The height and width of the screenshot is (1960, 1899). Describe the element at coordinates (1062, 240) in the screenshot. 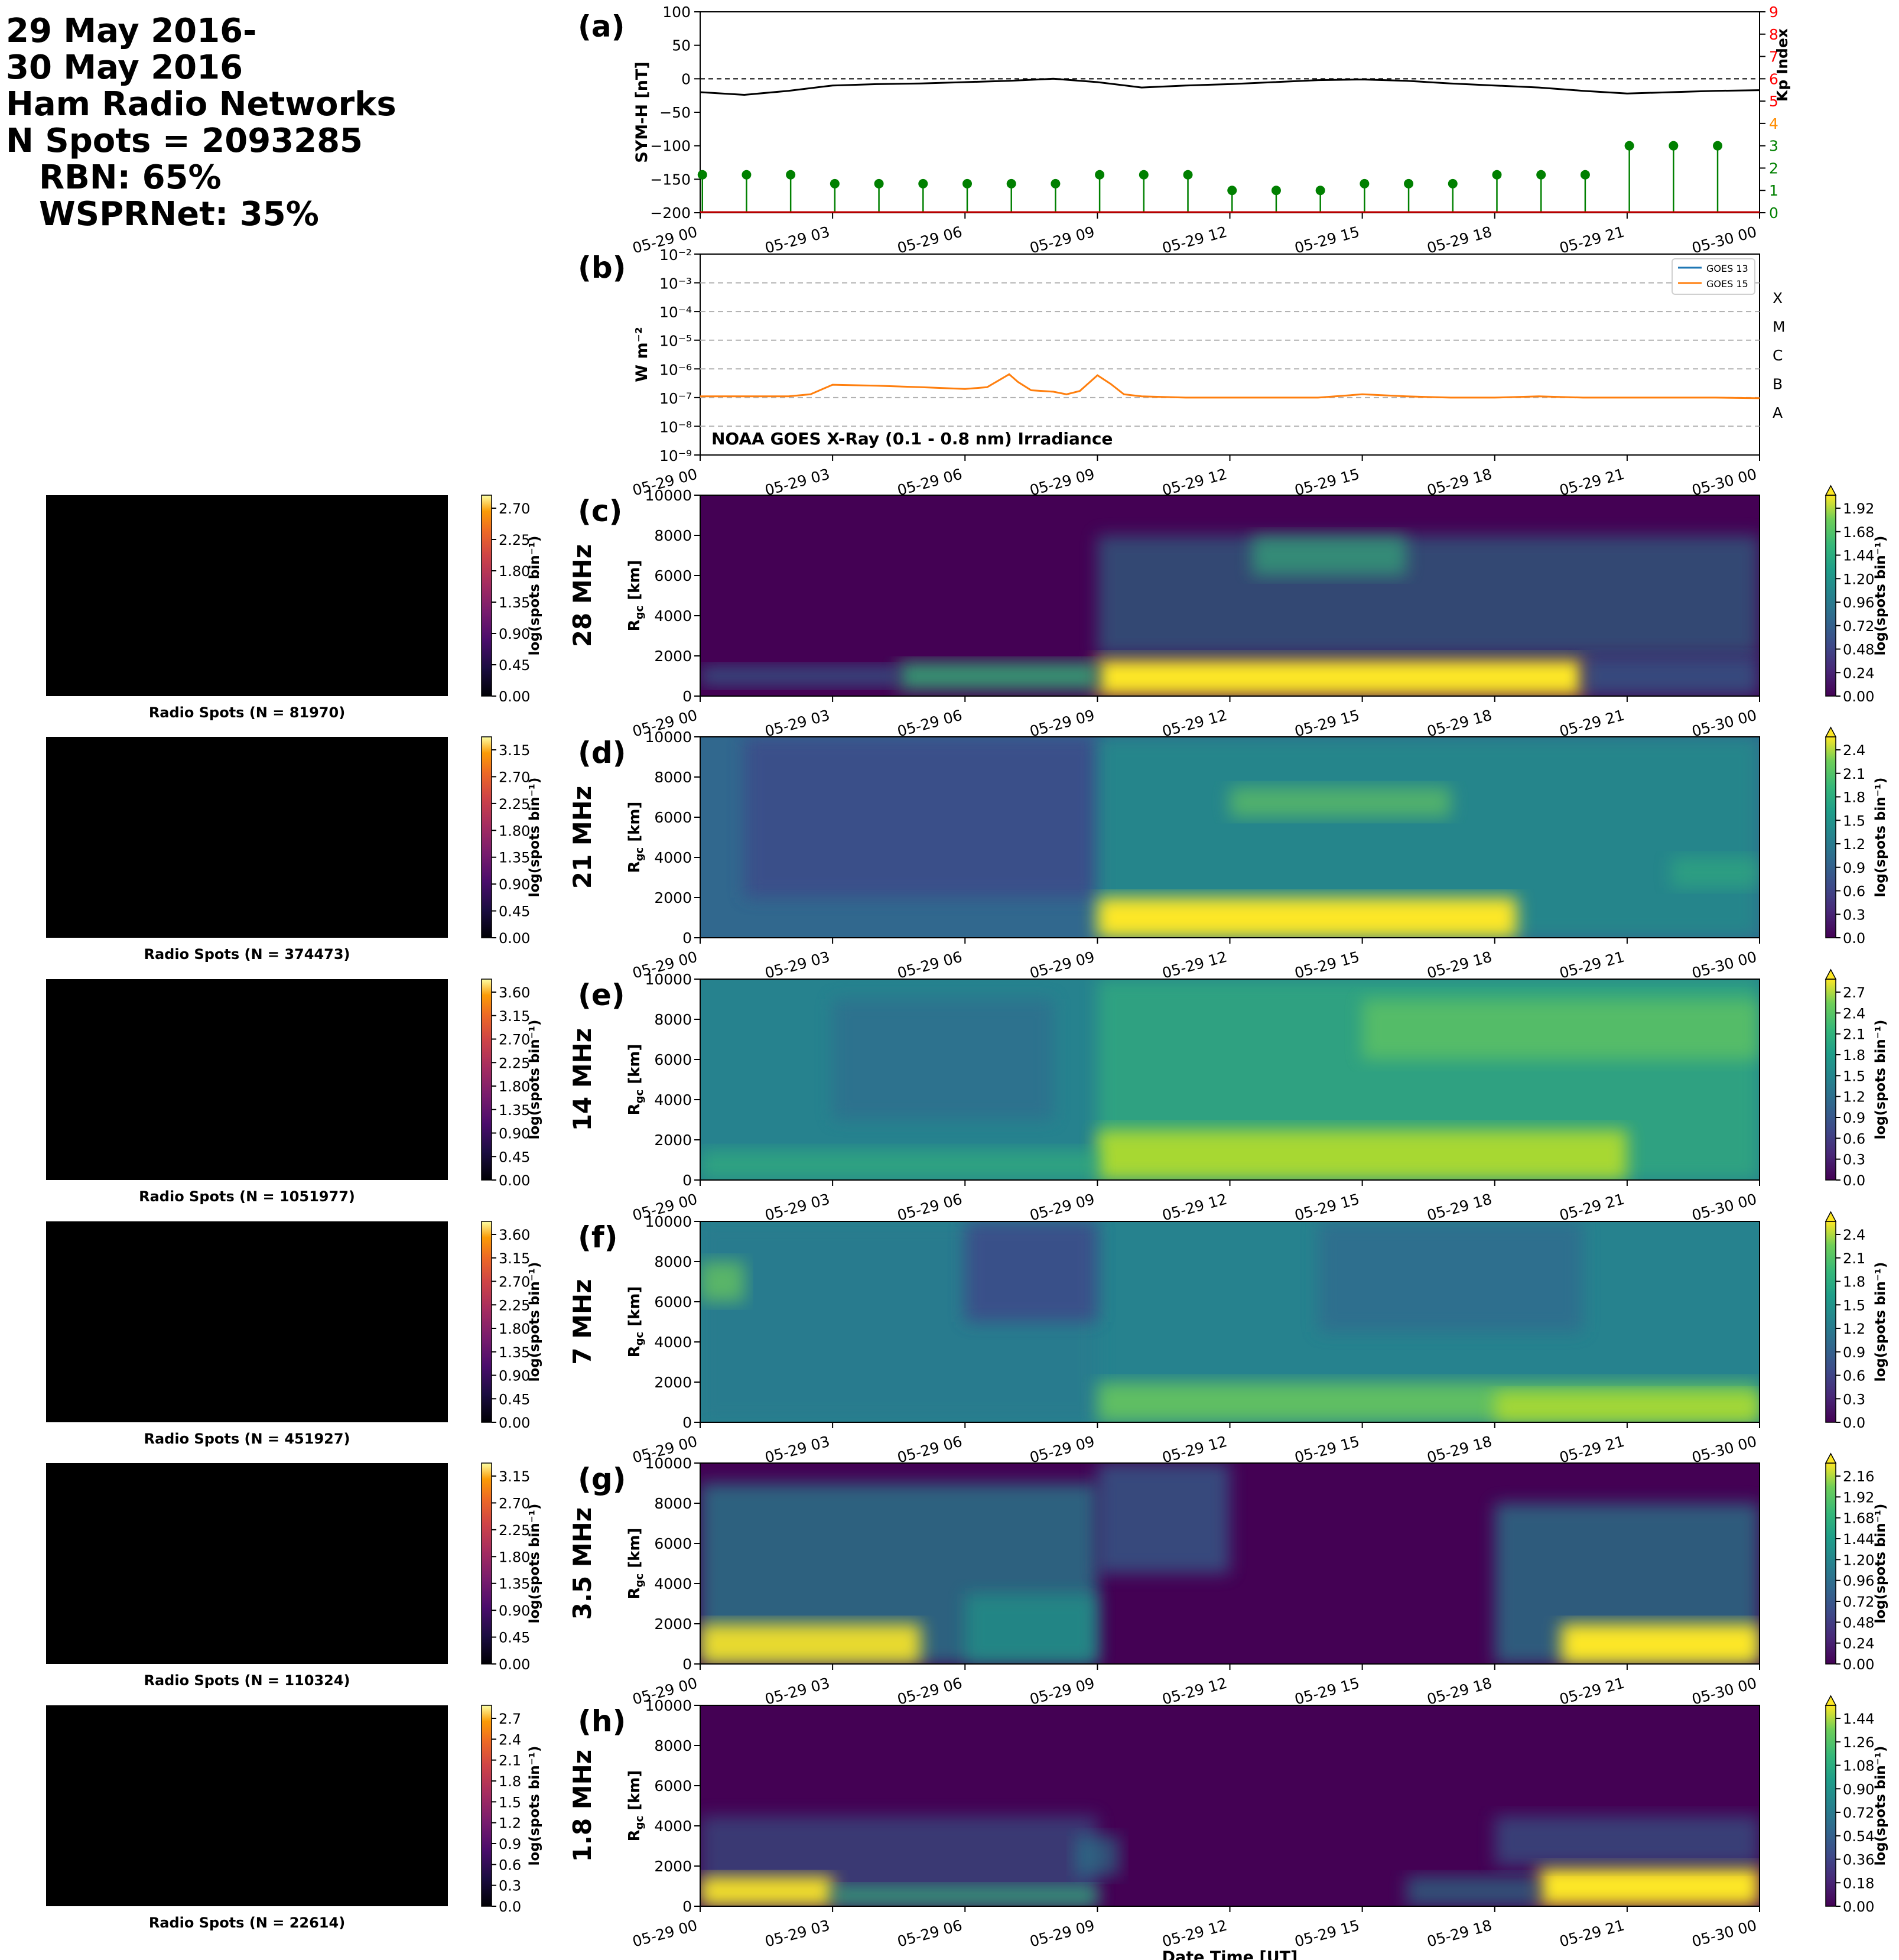

I see `panel-a-xtick-label: 05-29 09` at that location.